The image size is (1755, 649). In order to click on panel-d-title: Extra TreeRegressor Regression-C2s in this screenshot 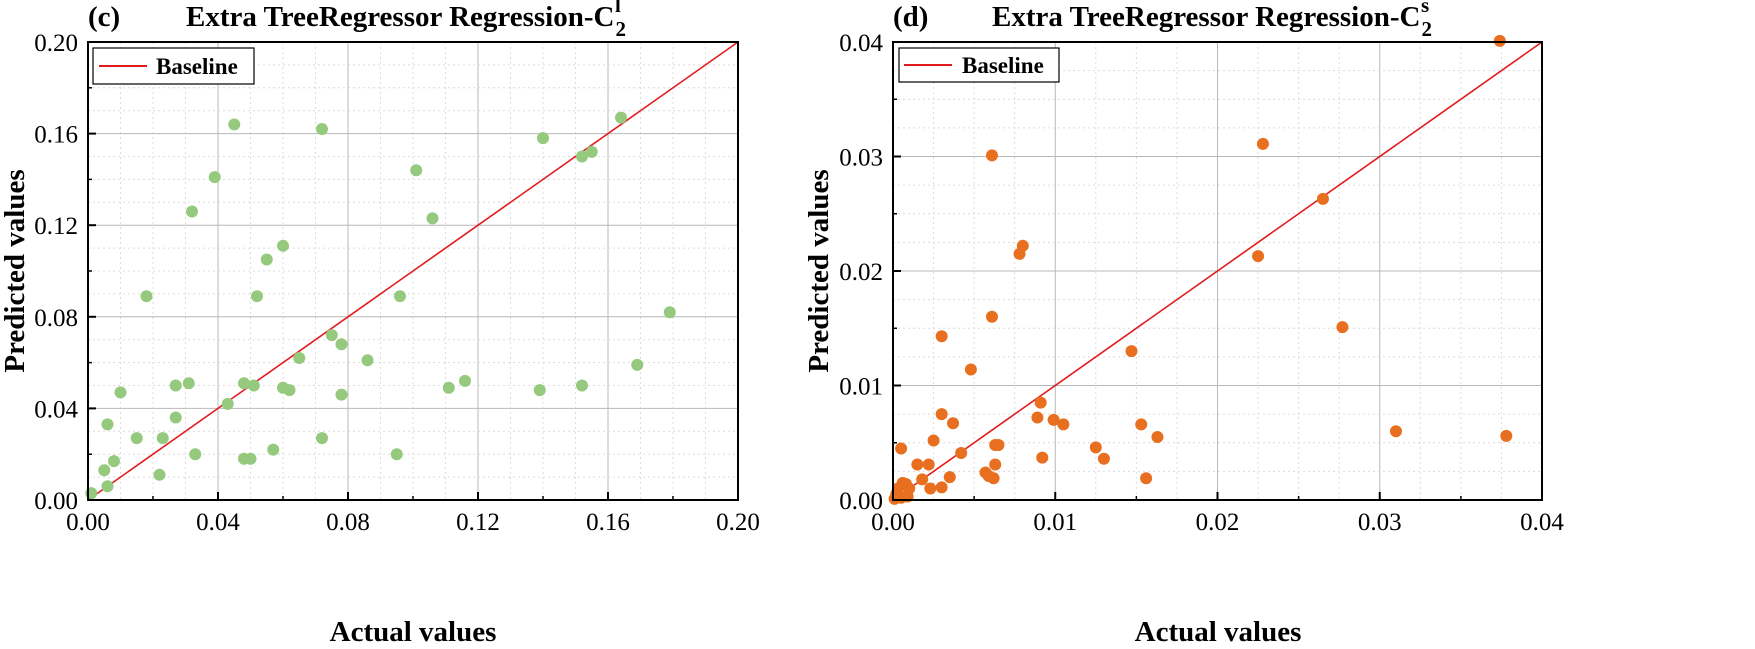, I will do `click(1212, 20)`.